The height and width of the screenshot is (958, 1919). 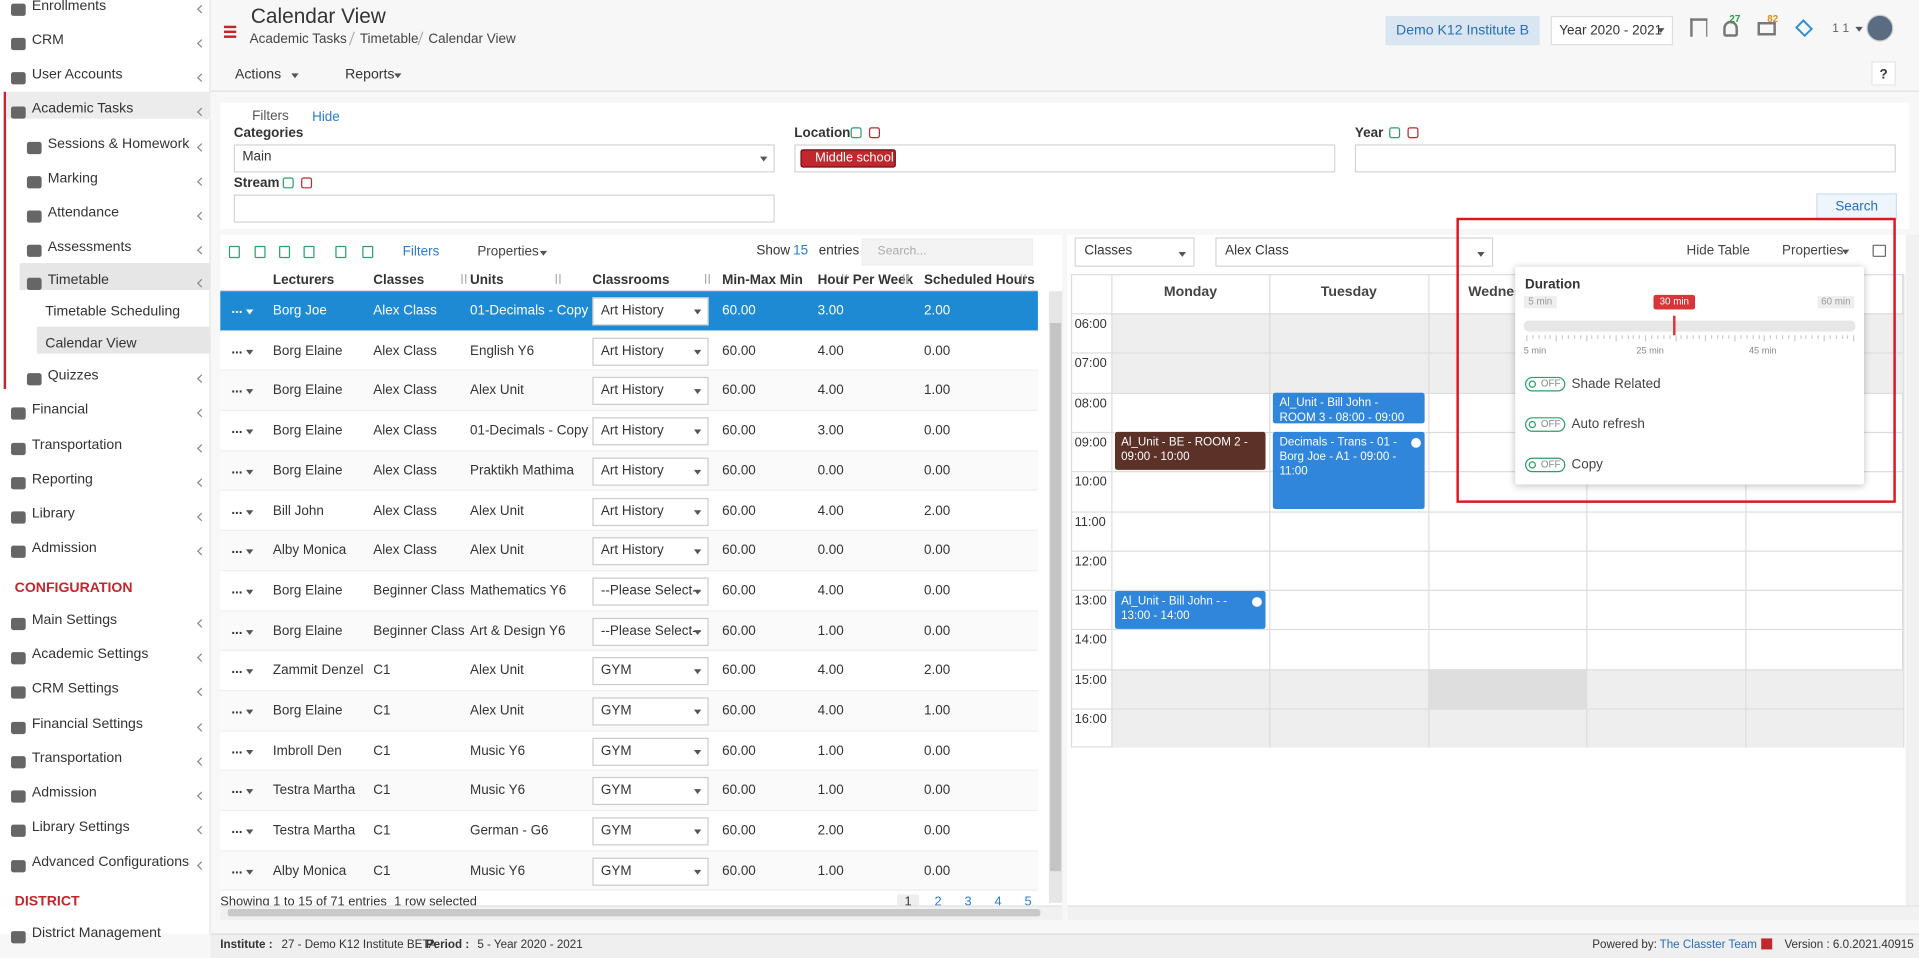 I want to click on menu-item: Timetable, so click(x=78, y=280).